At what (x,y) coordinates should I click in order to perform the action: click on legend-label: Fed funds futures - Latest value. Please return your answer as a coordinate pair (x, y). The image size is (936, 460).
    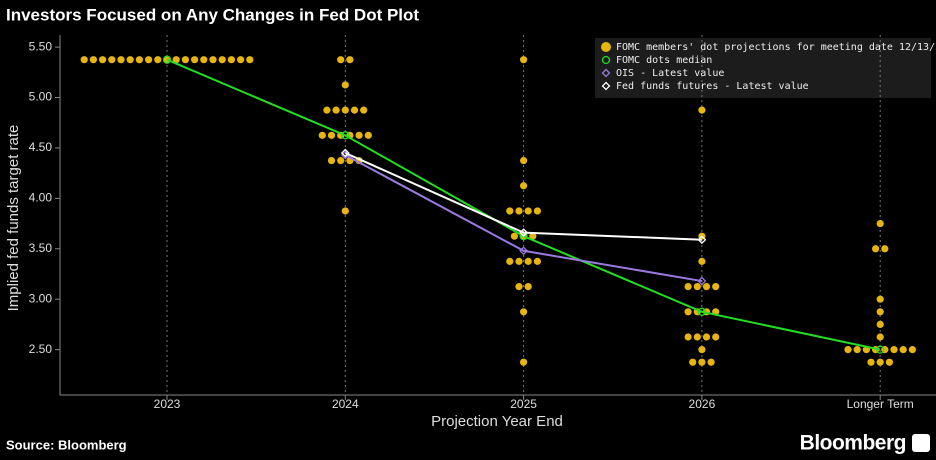
    Looking at the image, I should click on (712, 86).